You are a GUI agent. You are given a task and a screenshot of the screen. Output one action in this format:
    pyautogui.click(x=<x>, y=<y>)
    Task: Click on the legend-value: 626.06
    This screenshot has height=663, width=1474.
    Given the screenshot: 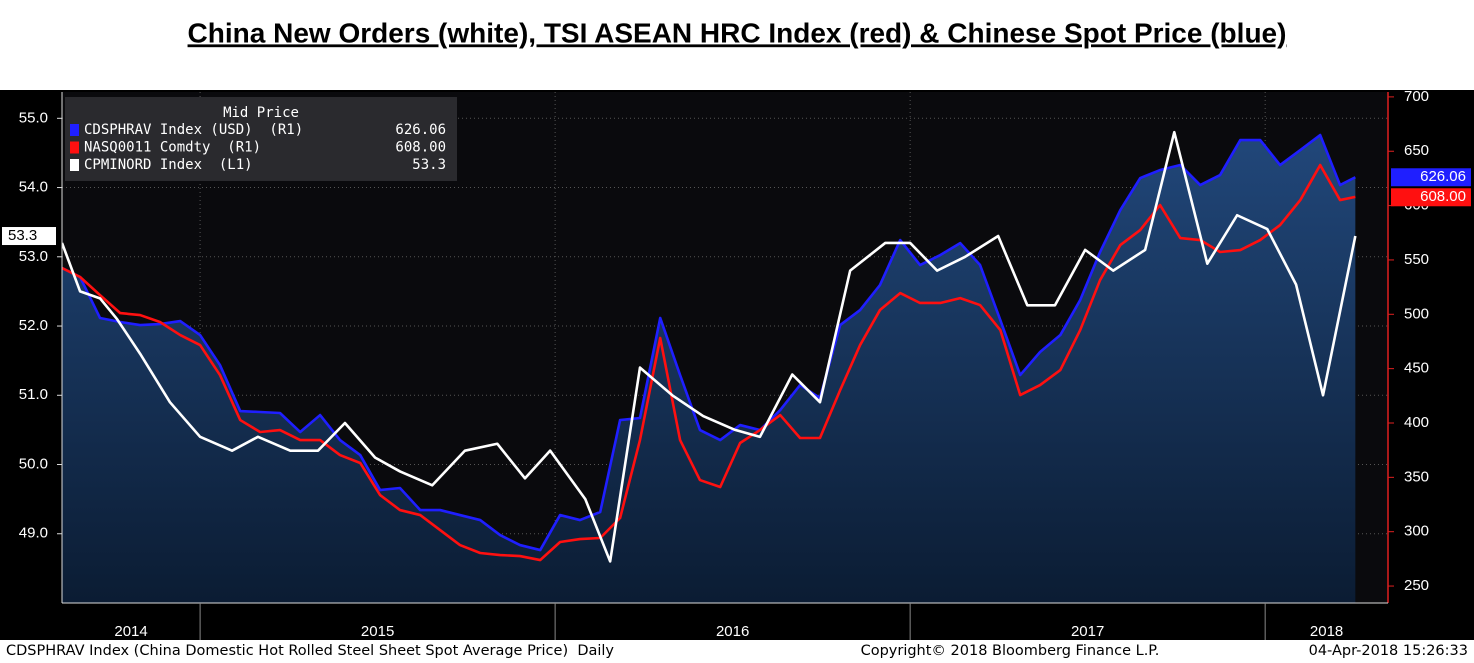 What is the action you would take?
    pyautogui.click(x=420, y=130)
    